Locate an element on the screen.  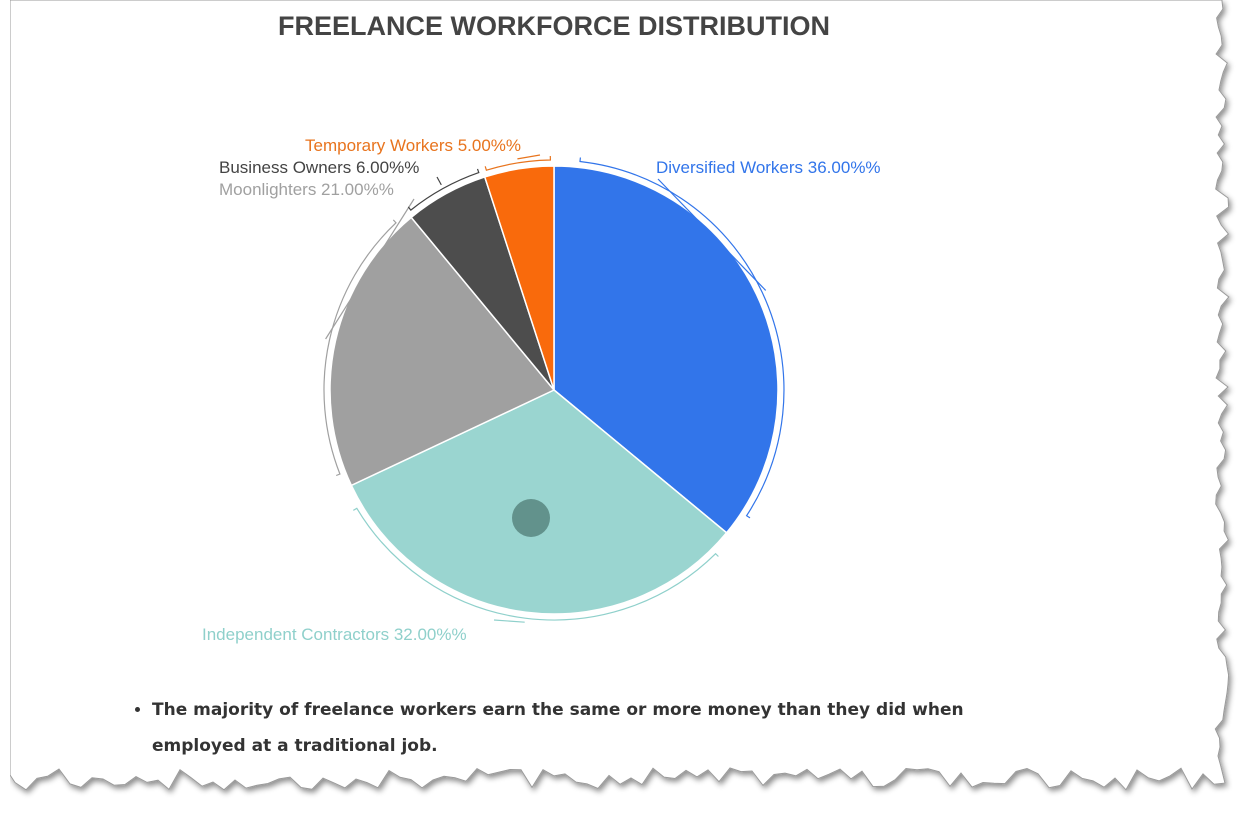
pie-slice-diversified-workers is located at coordinates (666, 349).